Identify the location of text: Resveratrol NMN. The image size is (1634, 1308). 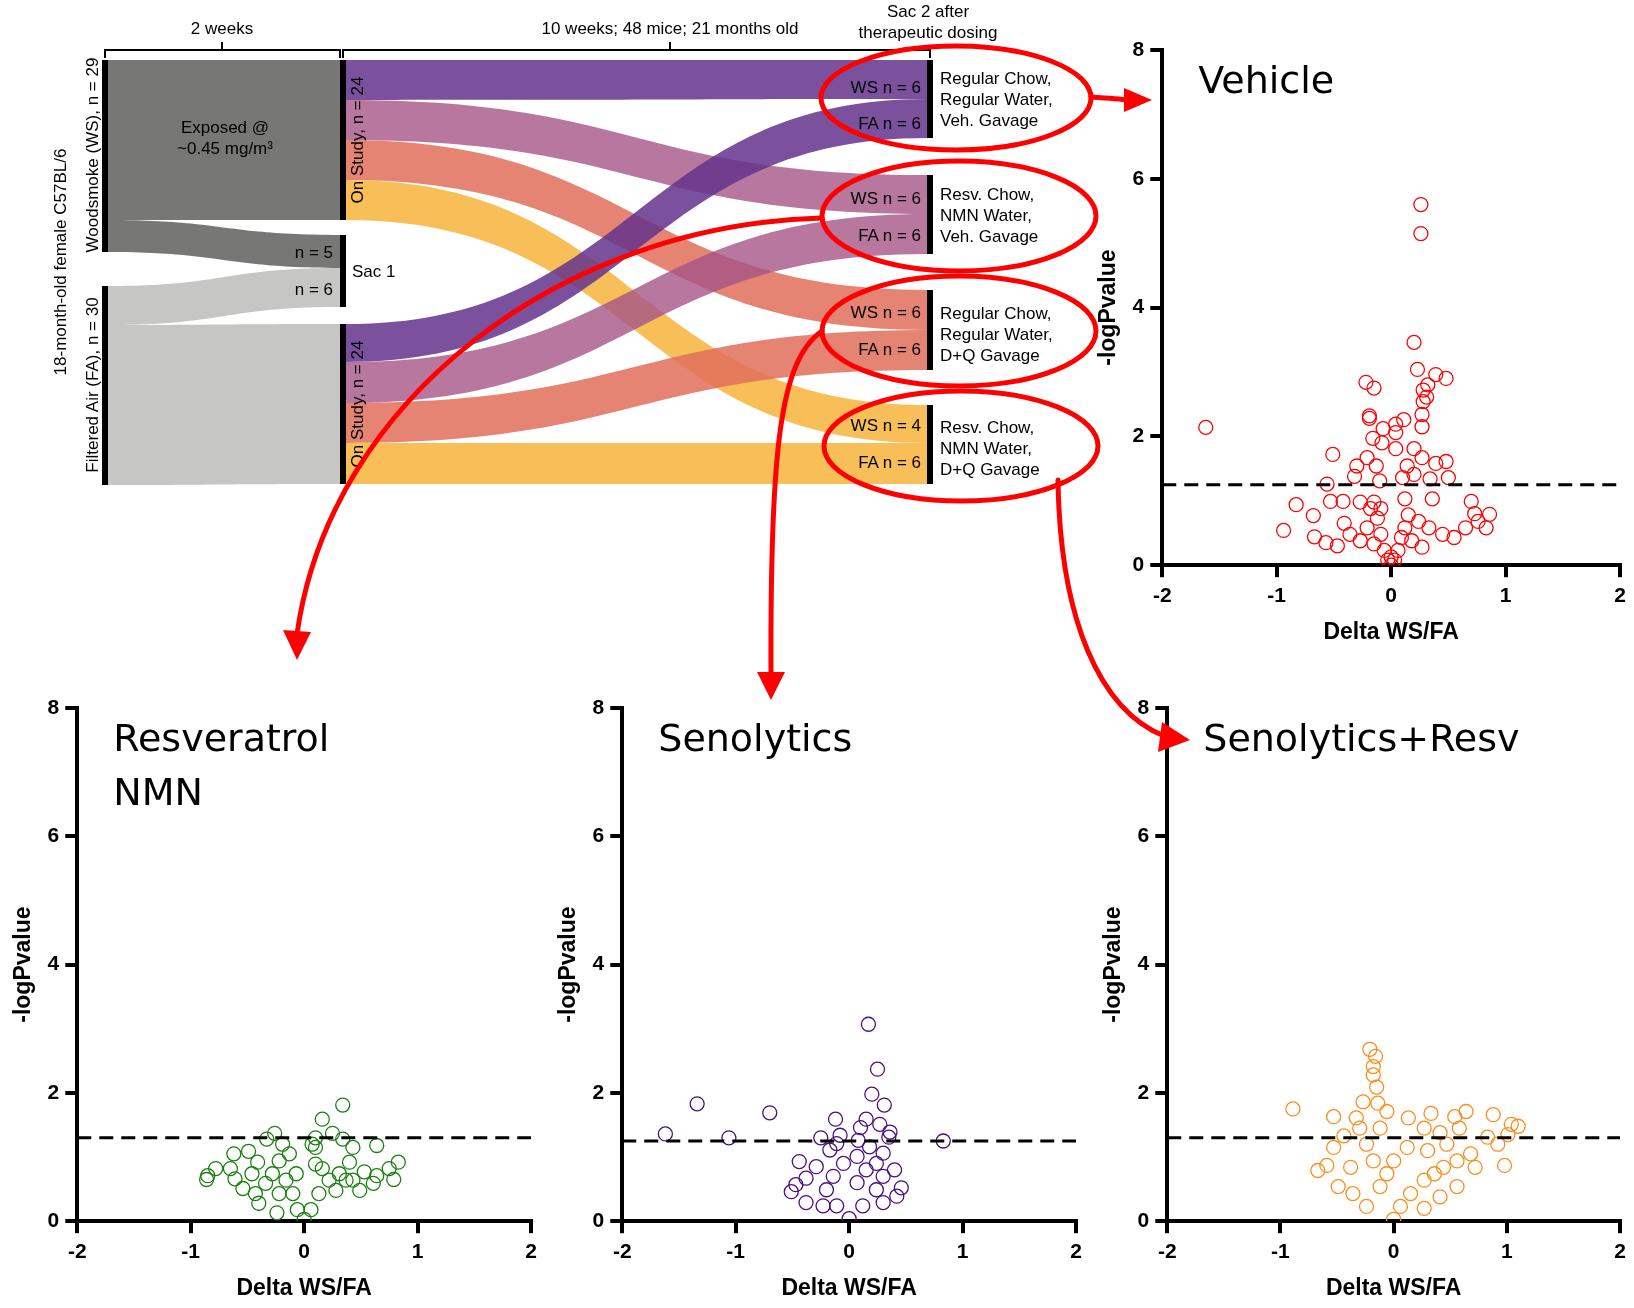
(221, 764).